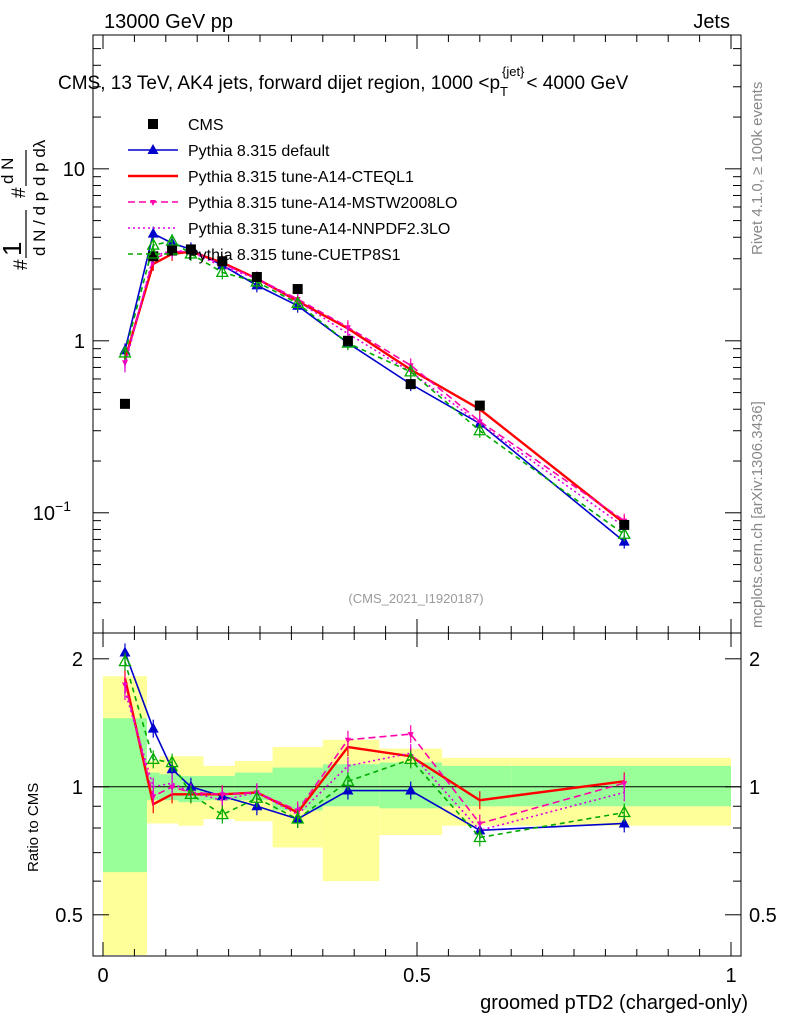 Image resolution: width=786 pixels, height=1024 pixels. Describe the element at coordinates (206, 125) in the screenshot. I see `legend-label: CMS` at that location.